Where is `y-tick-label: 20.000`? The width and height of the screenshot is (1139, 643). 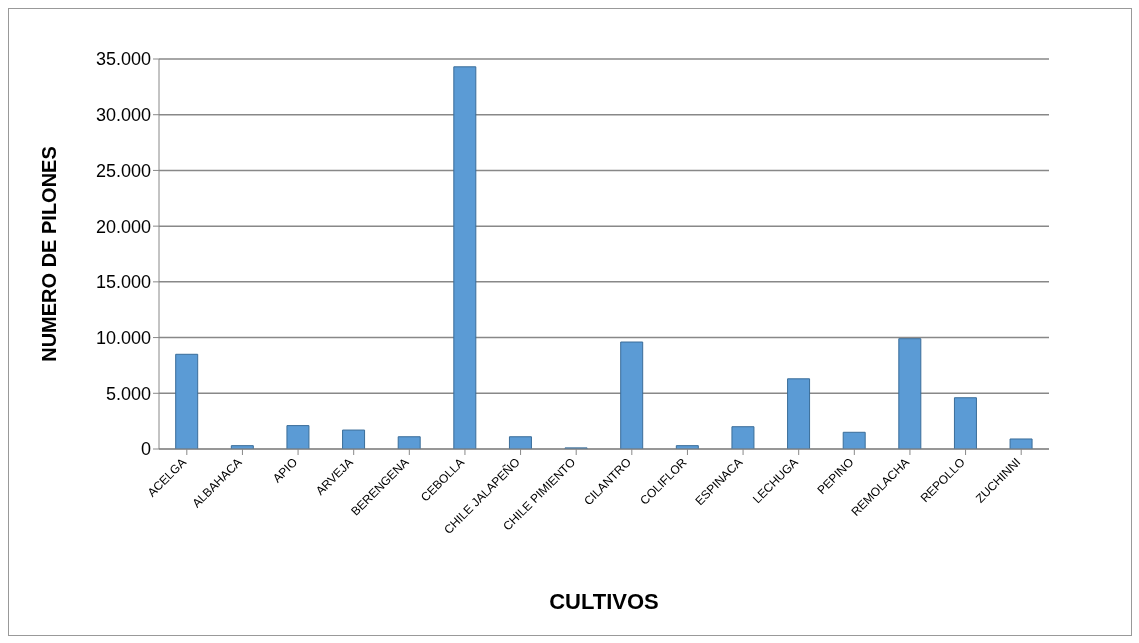 y-tick-label: 20.000 is located at coordinates (123, 226).